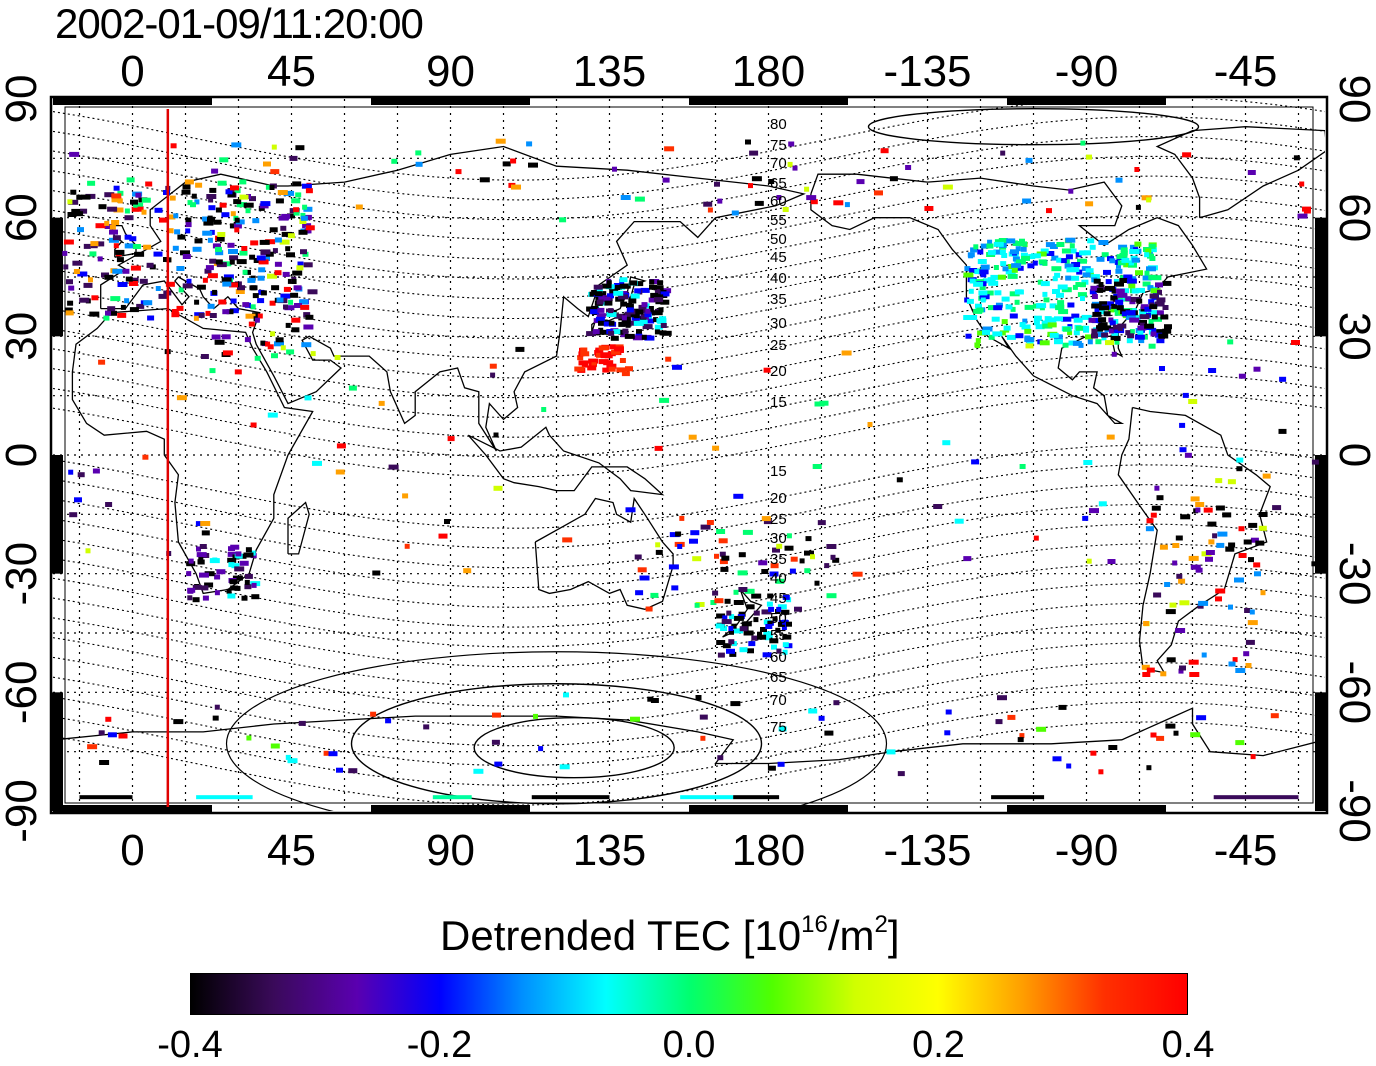 Image resolution: width=1376 pixels, height=1066 pixels. What do you see at coordinates (1087, 850) in the screenshot?
I see `bottom-lon-tick-label: -90` at bounding box center [1087, 850].